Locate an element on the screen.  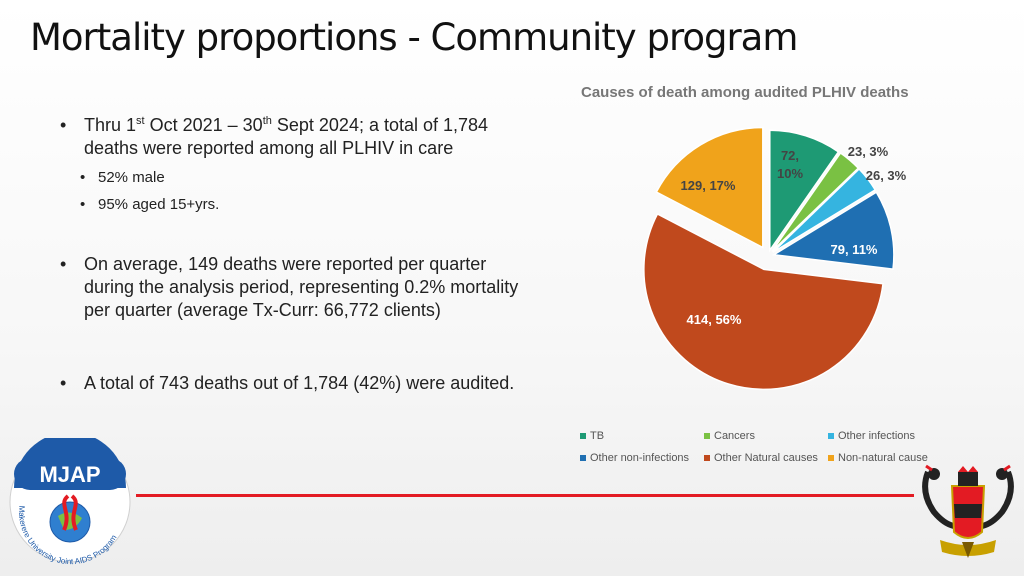
legend-item: Non-natural cause is located at coordinates (878, 458).